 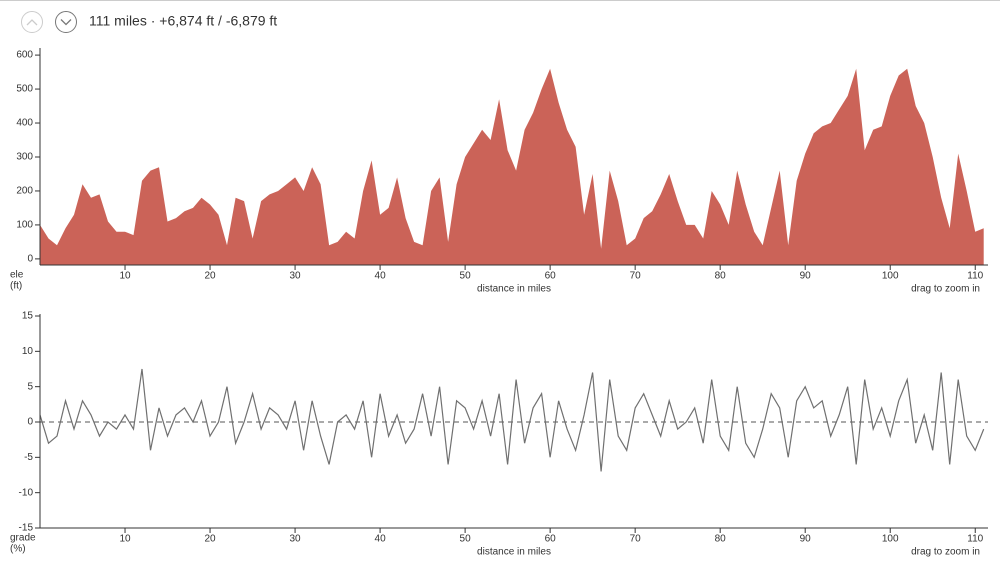 I want to click on up-chevron, so click(x=32, y=22).